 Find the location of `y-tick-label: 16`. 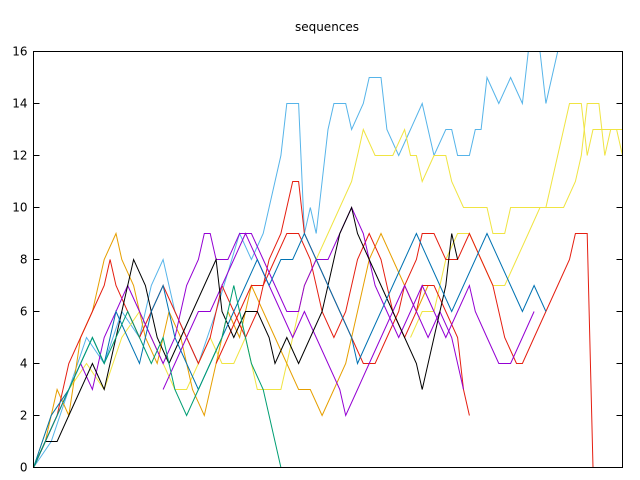

y-tick-label: 16 is located at coordinates (19, 52).